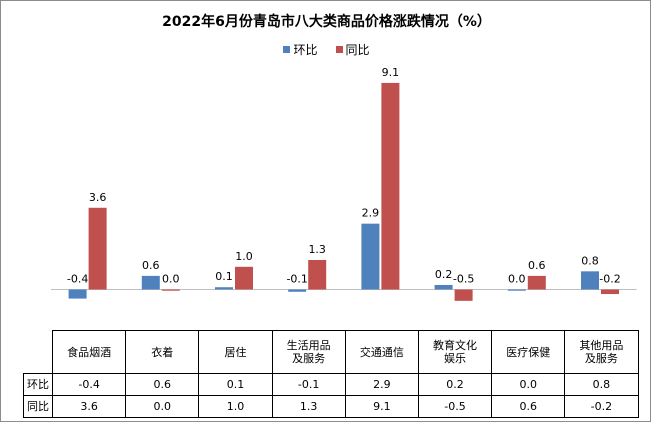 Image resolution: width=651 pixels, height=422 pixels. Describe the element at coordinates (455, 358) in the screenshot. I see `table-category-line: 娱乐` at that location.